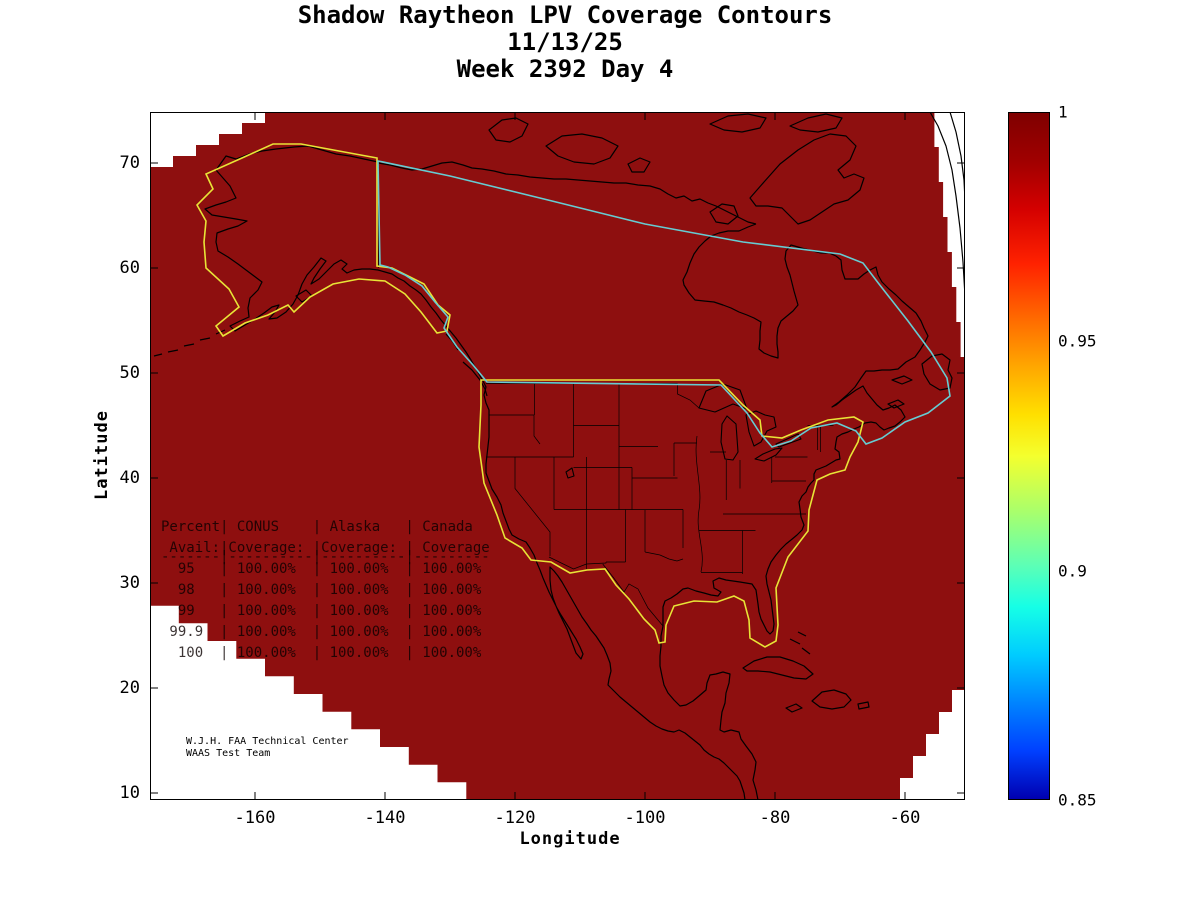 The image size is (1200, 900). Describe the element at coordinates (129, 373) in the screenshot. I see `y-tick-label: 50` at that location.